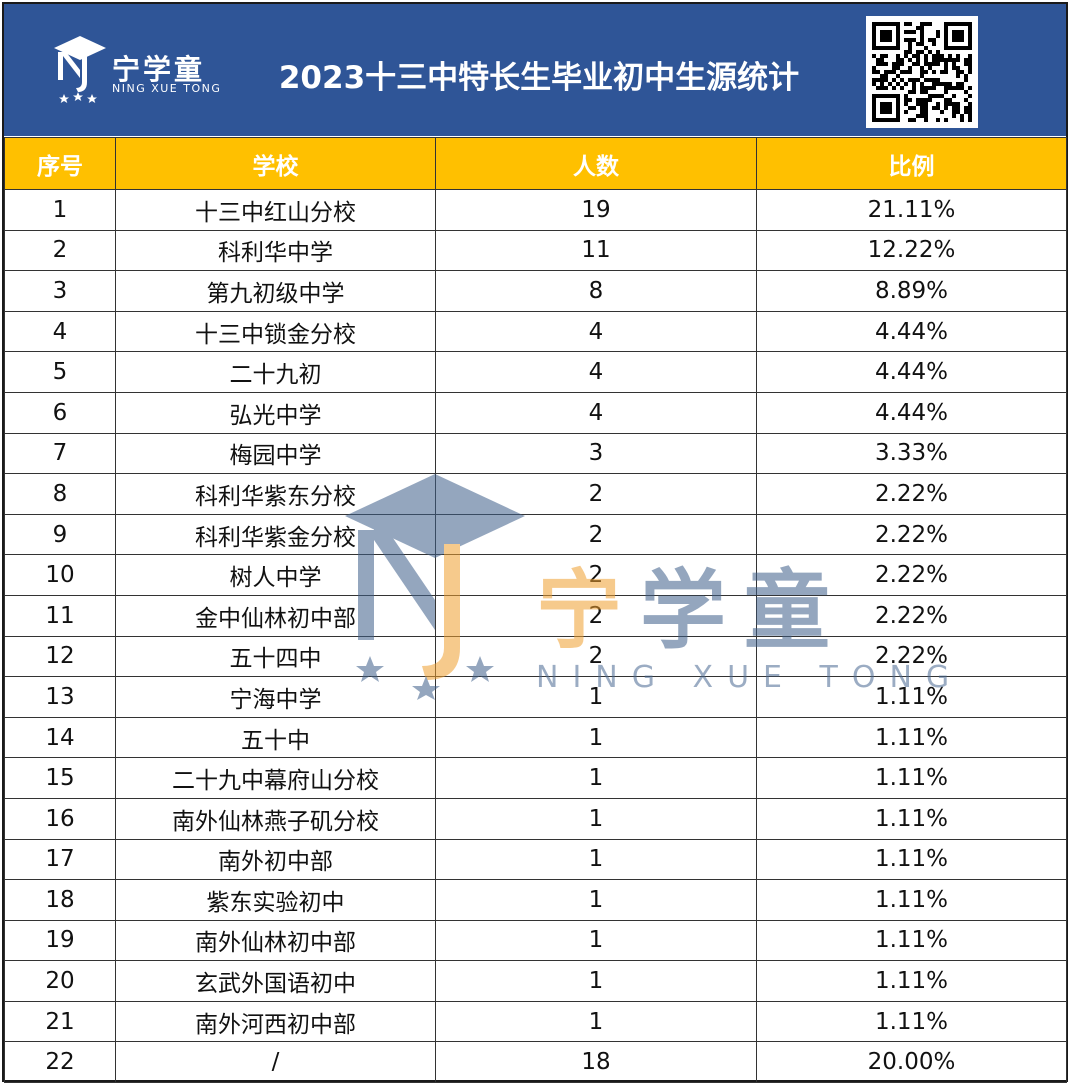  I want to click on table-row: 17 南外初中部 1 1.11%, so click(535, 859).